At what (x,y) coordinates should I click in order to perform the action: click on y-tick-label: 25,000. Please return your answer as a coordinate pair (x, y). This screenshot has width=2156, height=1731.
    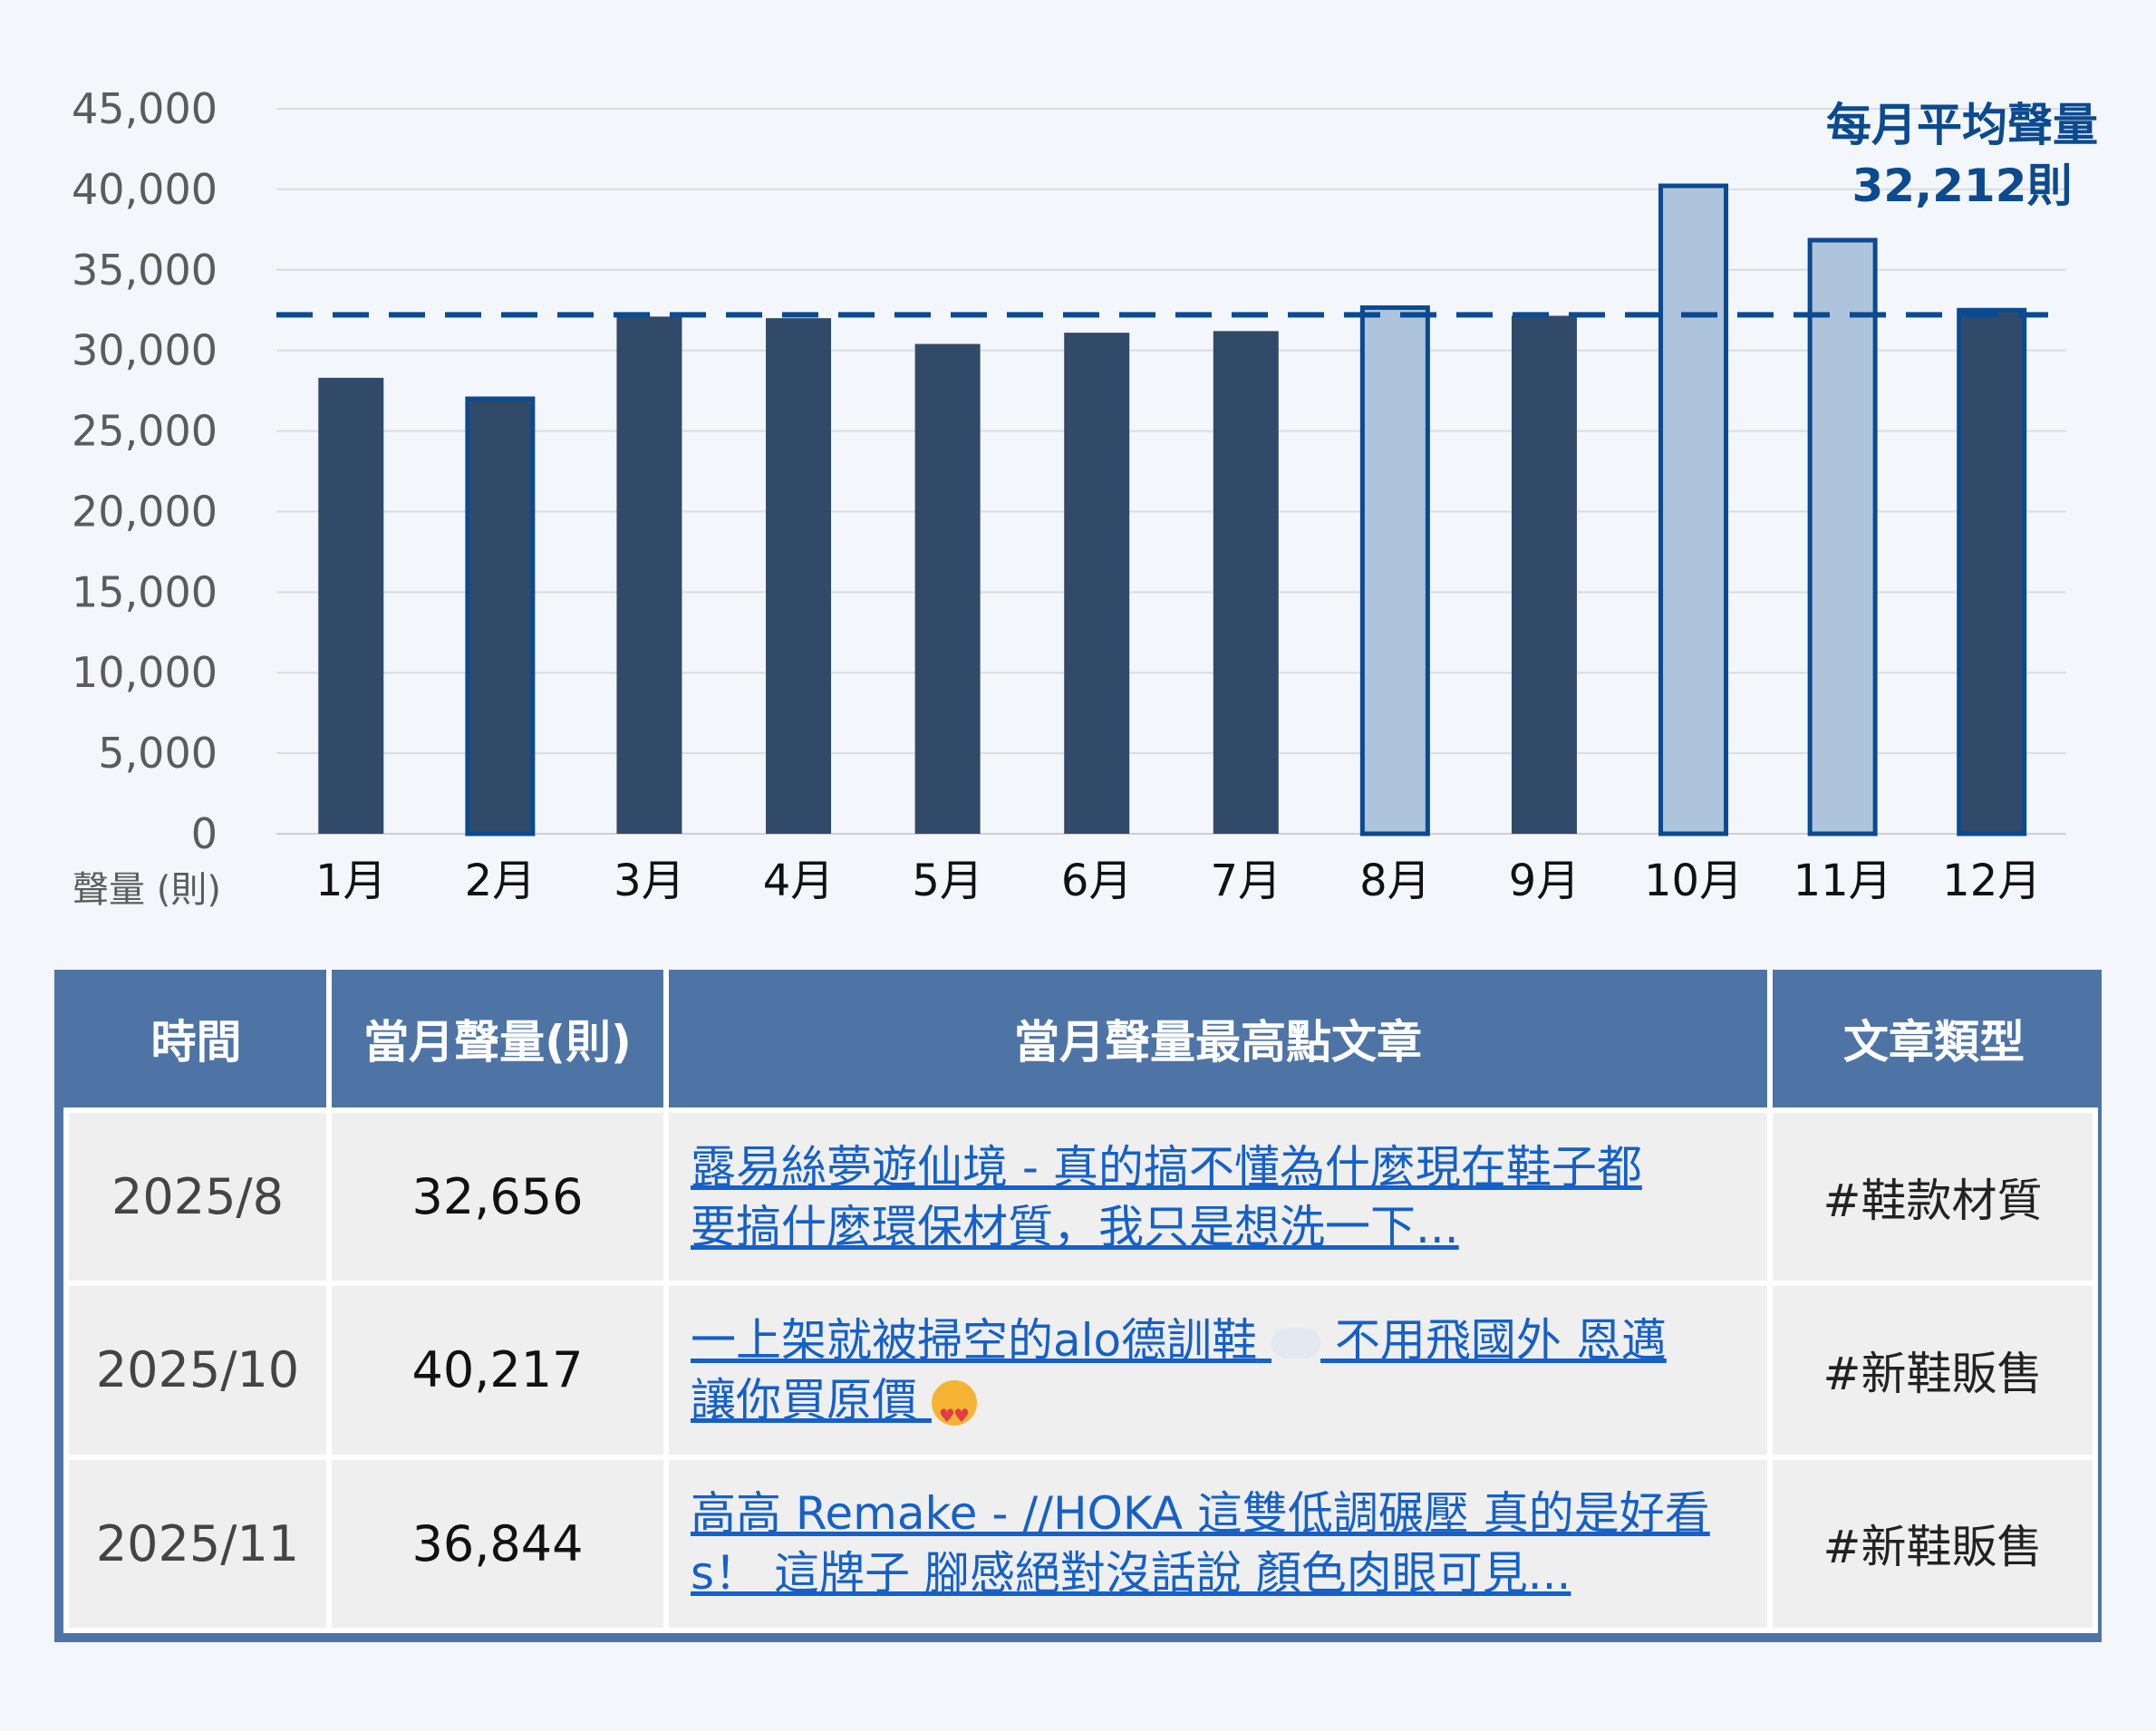
    Looking at the image, I should click on (145, 431).